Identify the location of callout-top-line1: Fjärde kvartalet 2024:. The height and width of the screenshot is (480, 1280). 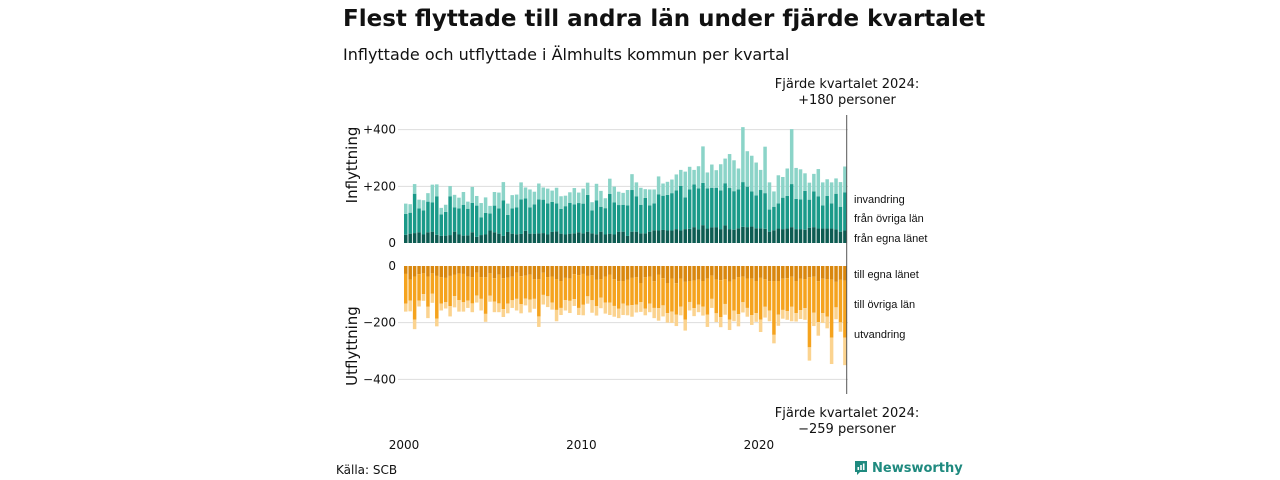
(847, 84).